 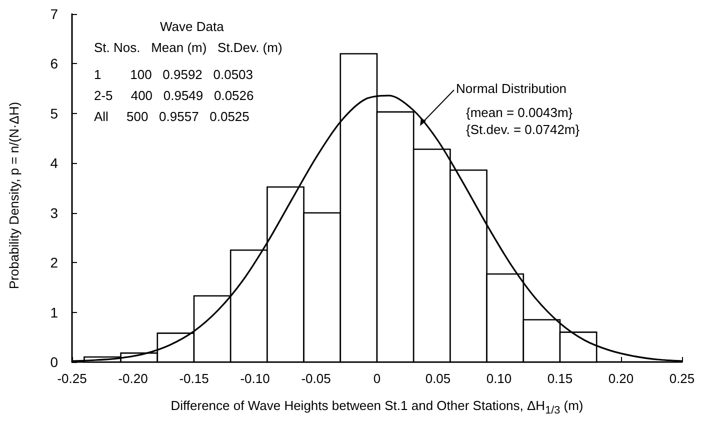 What do you see at coordinates (377, 378) in the screenshot?
I see `x-tick-label: 0` at bounding box center [377, 378].